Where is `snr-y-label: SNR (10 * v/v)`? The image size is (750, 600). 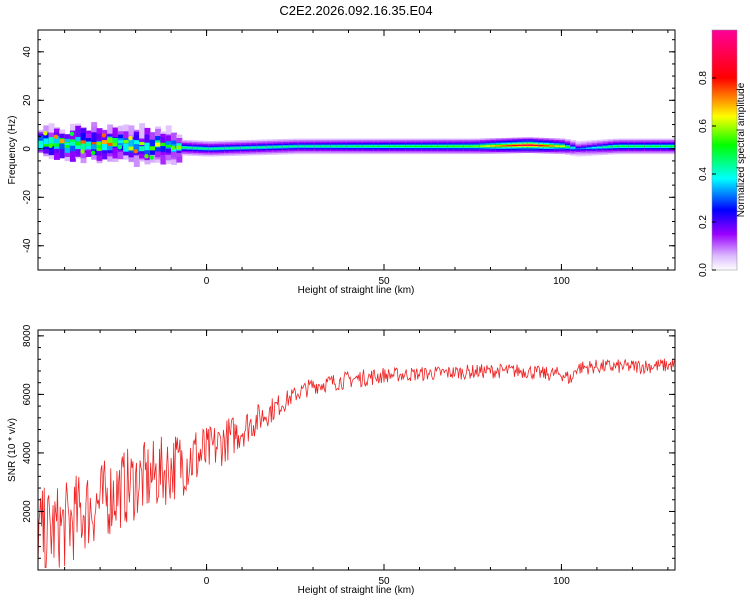
snr-y-label: SNR (10 * v/v) is located at coordinates (12, 450).